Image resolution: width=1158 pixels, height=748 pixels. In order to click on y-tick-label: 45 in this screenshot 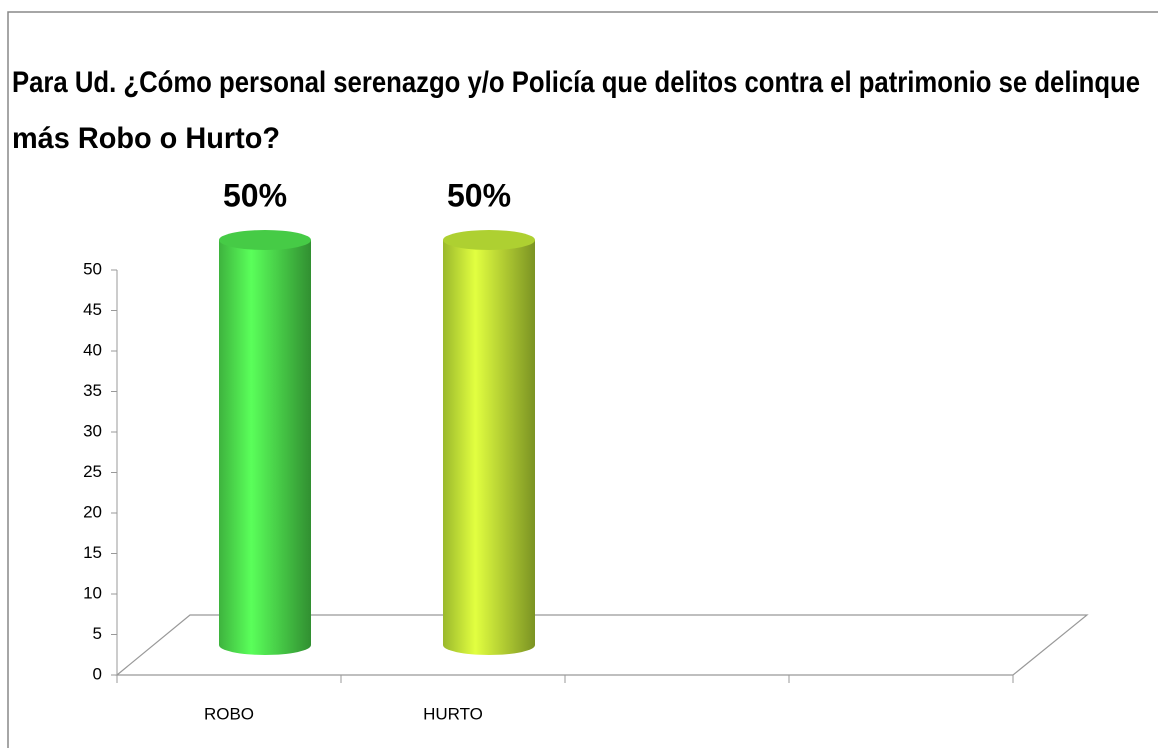, I will do `click(92, 309)`.